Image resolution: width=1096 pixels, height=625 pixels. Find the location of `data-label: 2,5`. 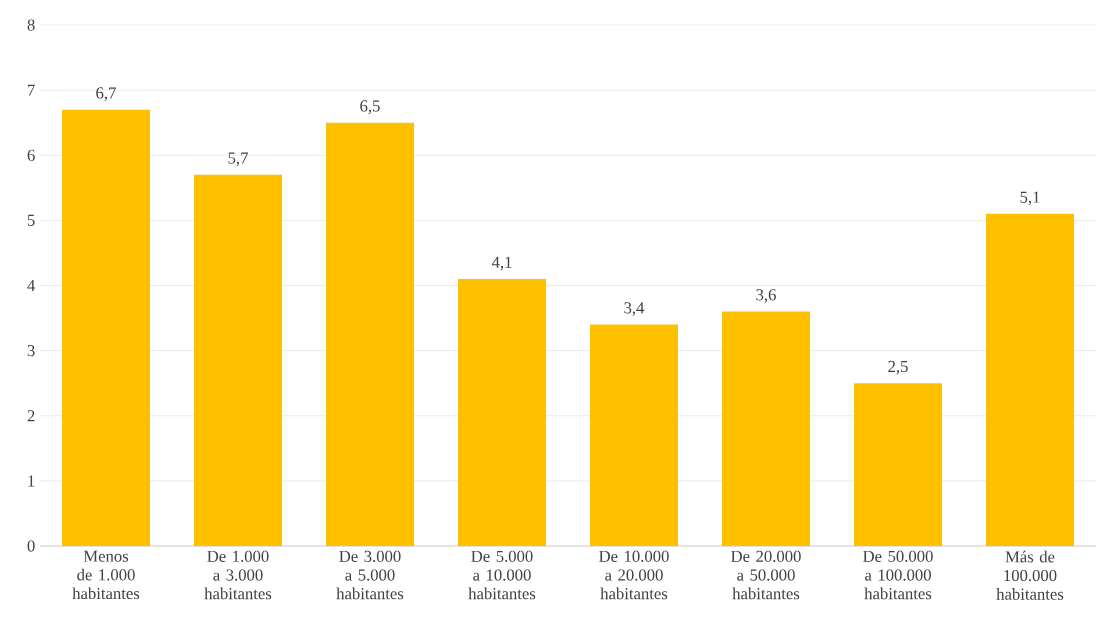

data-label: 2,5 is located at coordinates (898, 367).